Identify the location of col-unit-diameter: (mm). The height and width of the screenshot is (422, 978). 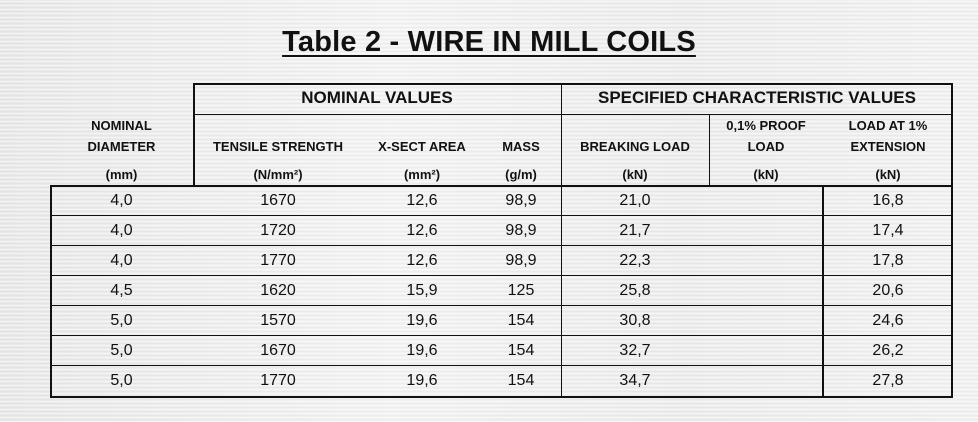
(121, 174).